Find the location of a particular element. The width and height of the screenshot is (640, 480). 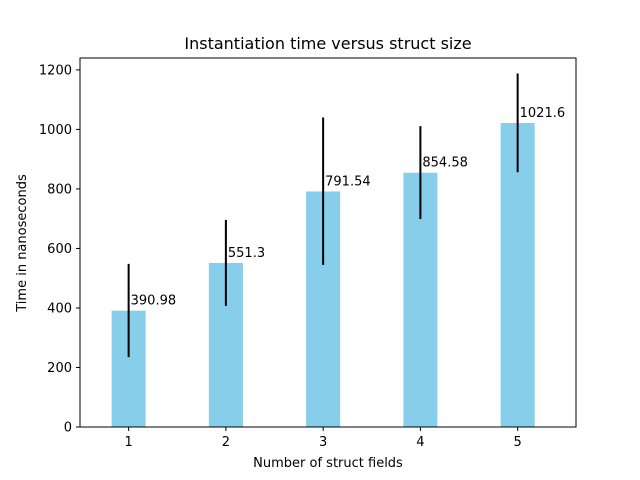

y-tick-label-200: 200 is located at coordinates (59, 368).